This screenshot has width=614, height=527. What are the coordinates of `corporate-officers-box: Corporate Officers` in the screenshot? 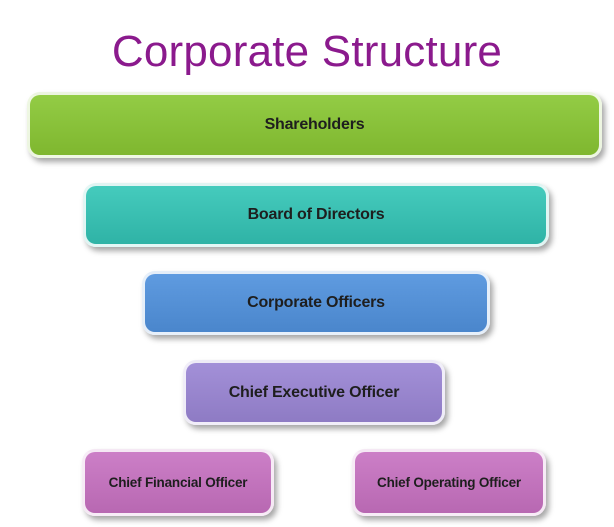 It's located at (316, 303).